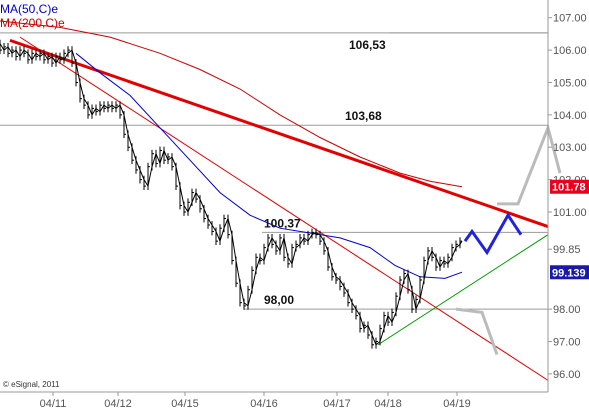  I want to click on x-axis: 04/11 04/12 04/15 04/16 04/17 04/18 04/19, so click(255, 401).